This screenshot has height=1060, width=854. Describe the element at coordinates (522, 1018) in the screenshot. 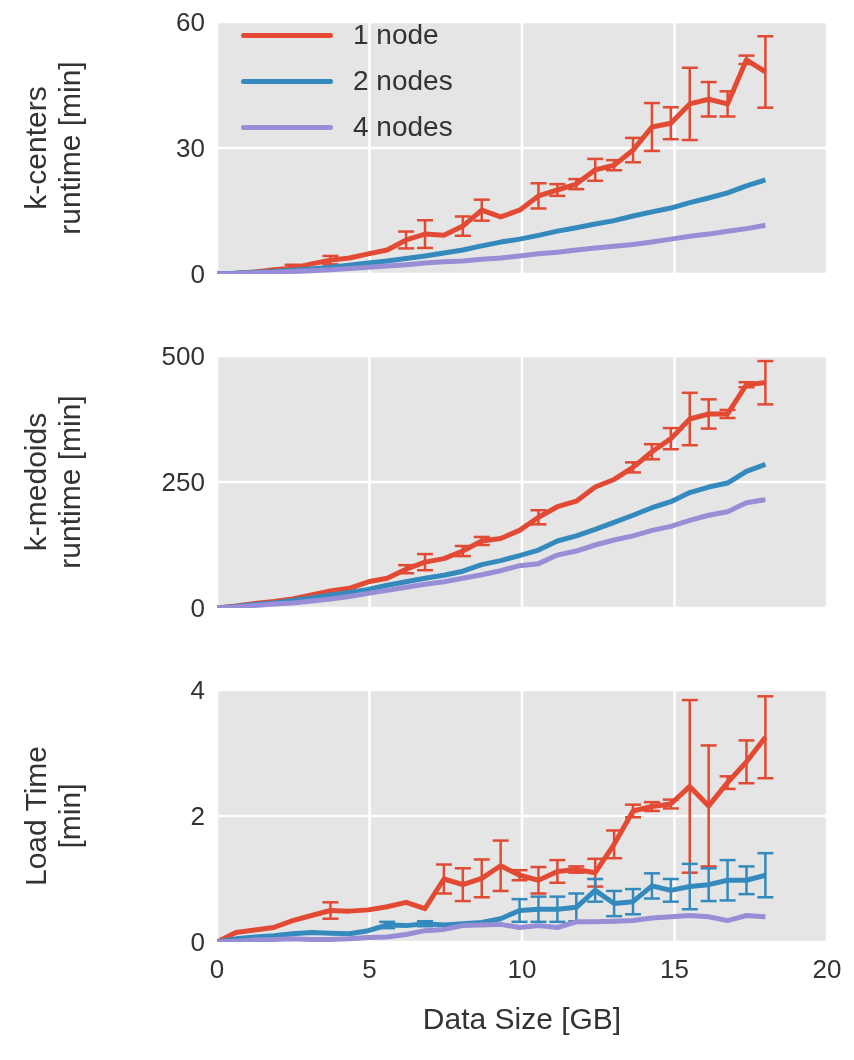

I see `x-axis-title: Data Size [GB]` at that location.